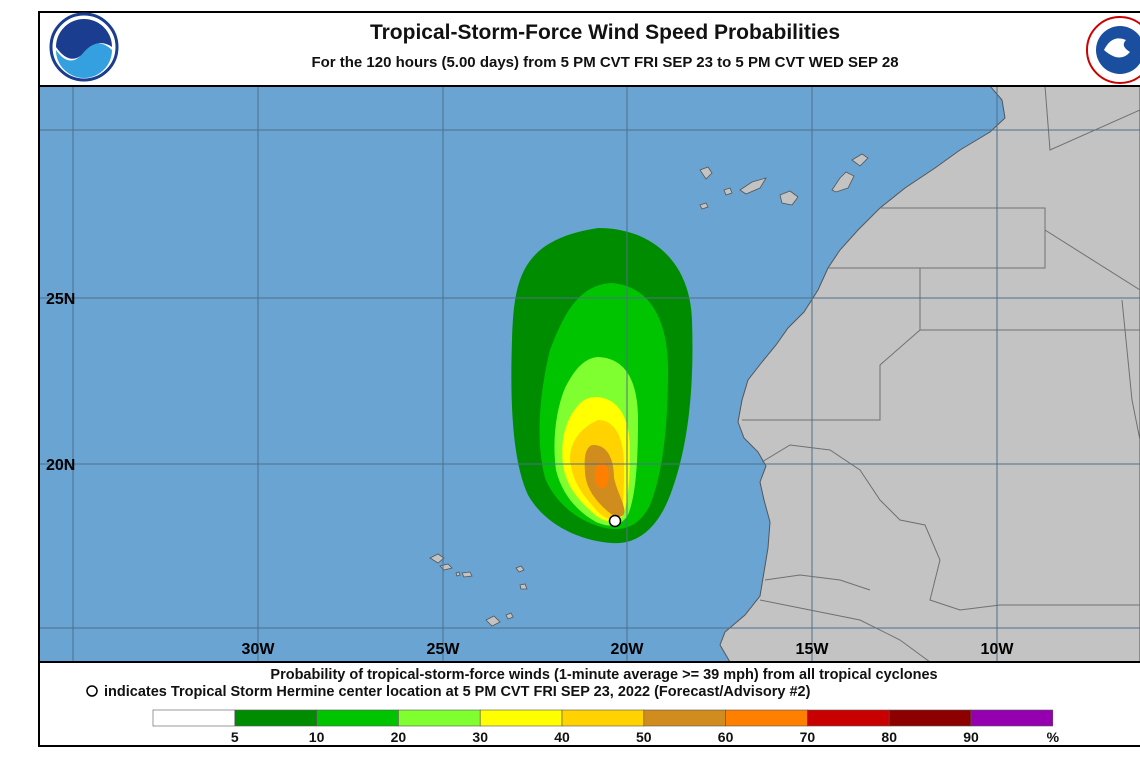 The height and width of the screenshot is (760, 1140). What do you see at coordinates (726, 737) in the screenshot?
I see `legend-label: 60` at bounding box center [726, 737].